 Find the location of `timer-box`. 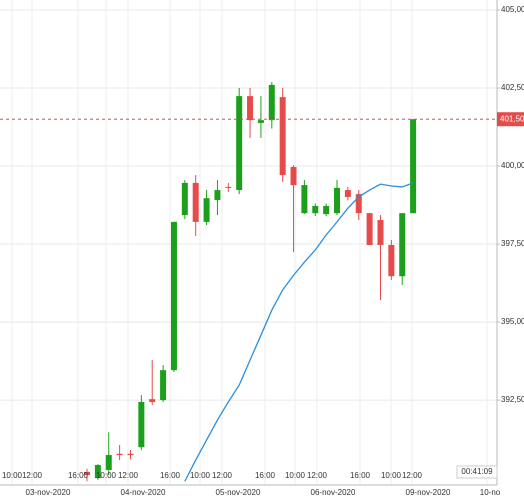

timer-box is located at coordinates (477, 472).